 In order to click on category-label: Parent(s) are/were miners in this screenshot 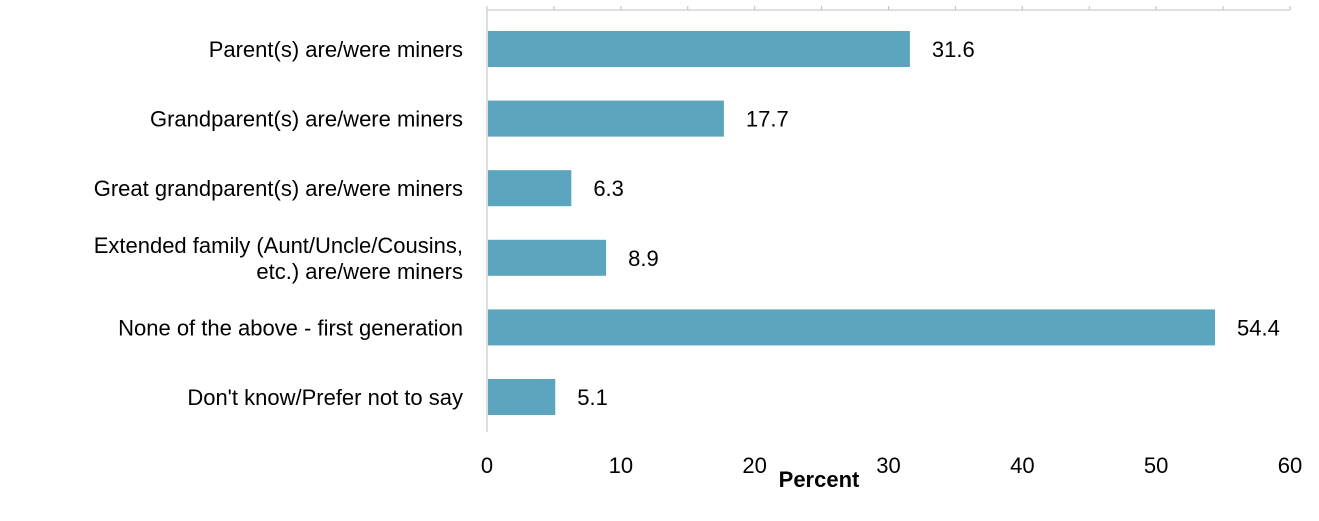, I will do `click(336, 49)`.